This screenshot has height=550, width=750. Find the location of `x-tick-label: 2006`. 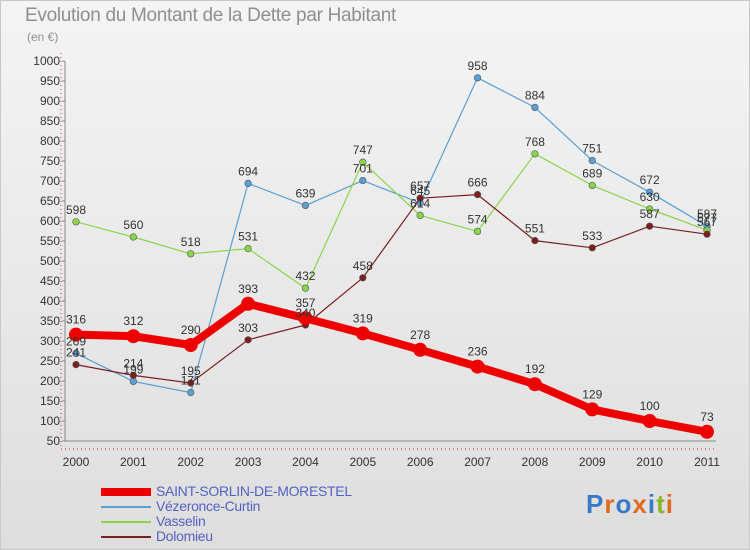

x-tick-label: 2006 is located at coordinates (420, 462).